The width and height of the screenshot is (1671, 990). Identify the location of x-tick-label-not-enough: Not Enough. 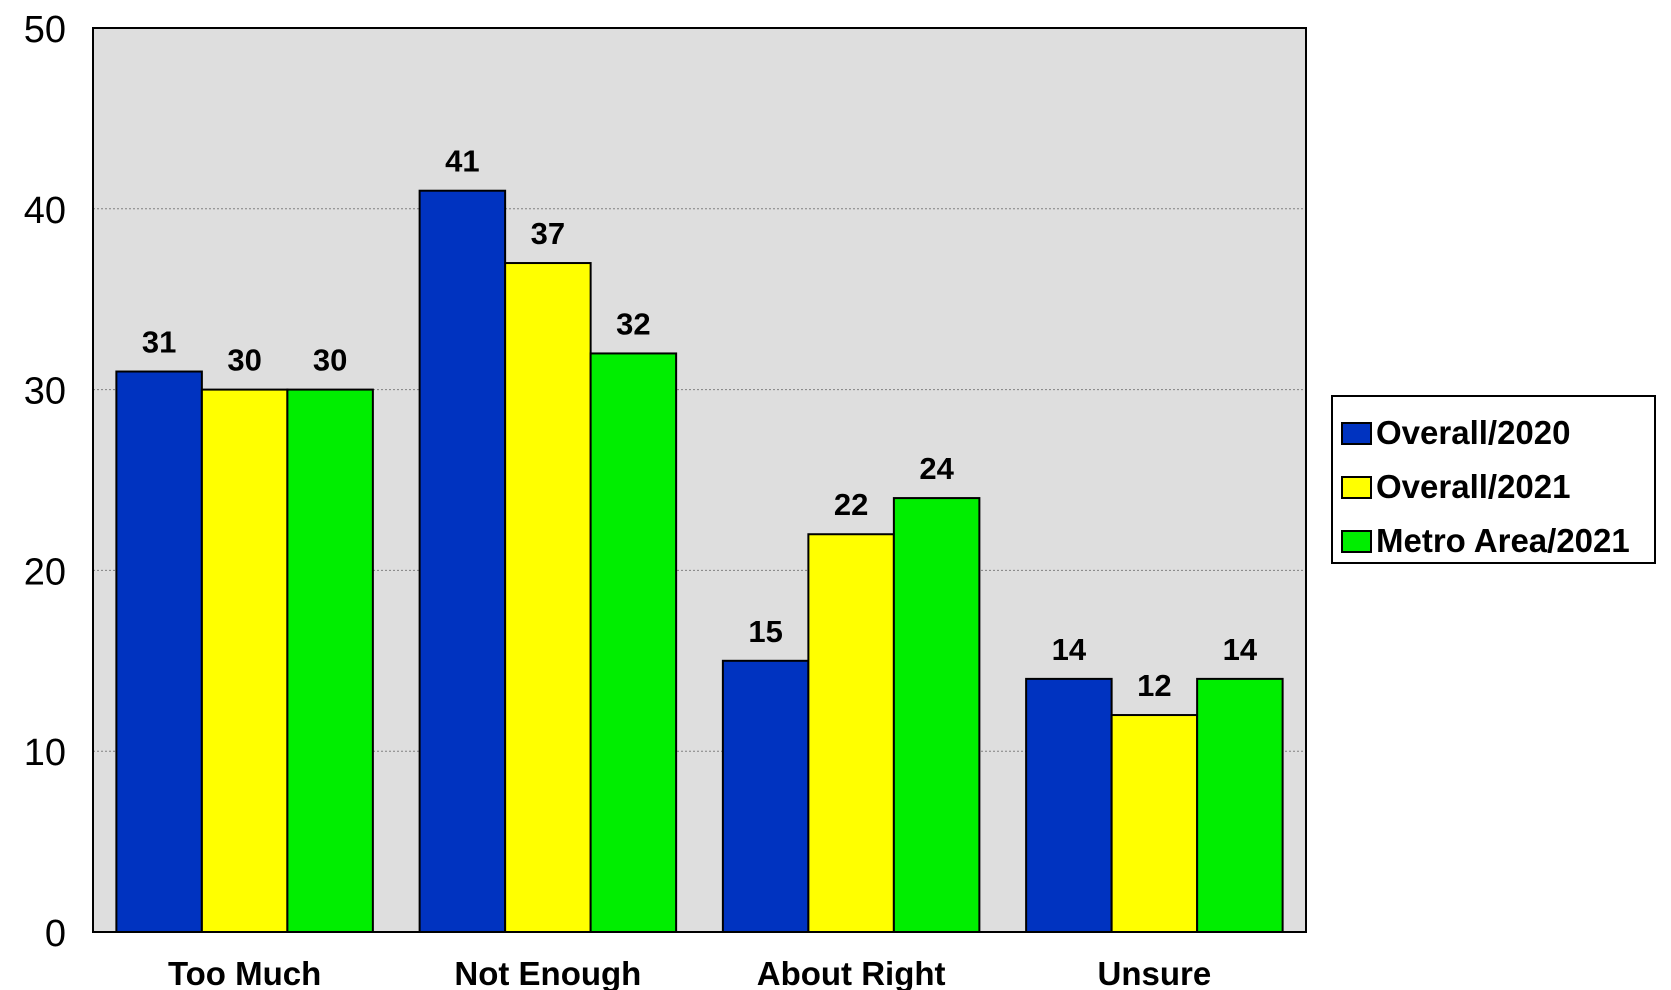
(547, 972).